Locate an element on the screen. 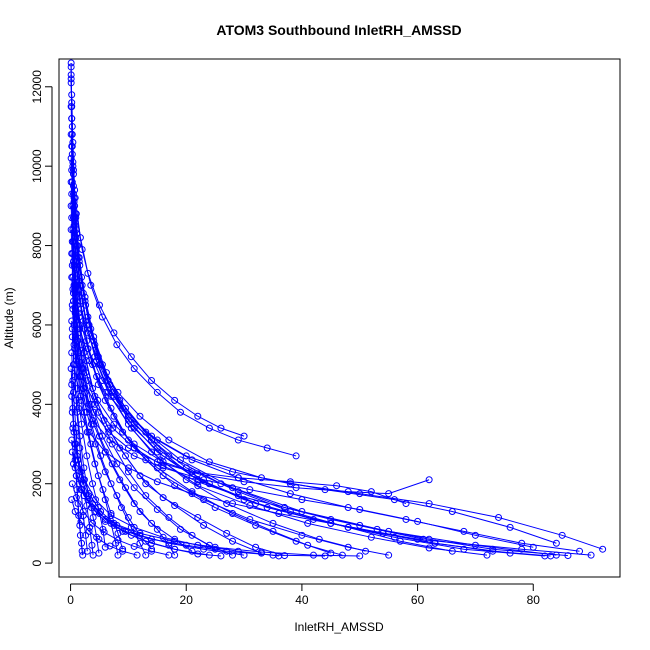 The height and width of the screenshot is (650, 650). x-axis-label: InletRH_AMSSD is located at coordinates (339, 627).